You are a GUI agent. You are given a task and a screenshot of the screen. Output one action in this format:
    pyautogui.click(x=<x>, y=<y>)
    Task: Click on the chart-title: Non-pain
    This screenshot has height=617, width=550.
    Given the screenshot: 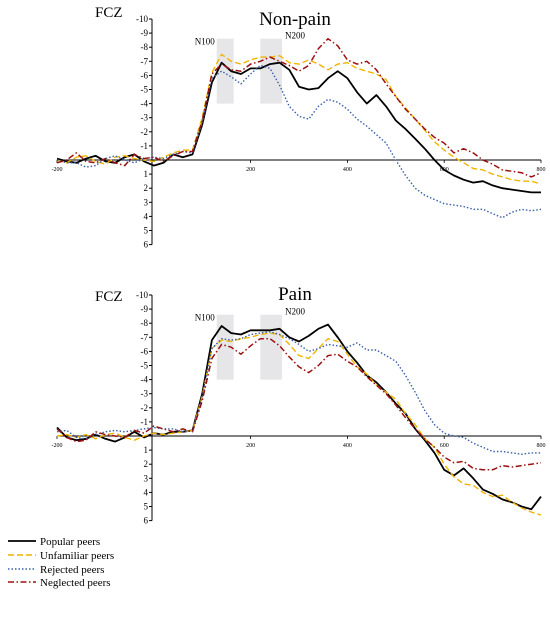 What is the action you would take?
    pyautogui.click(x=295, y=19)
    